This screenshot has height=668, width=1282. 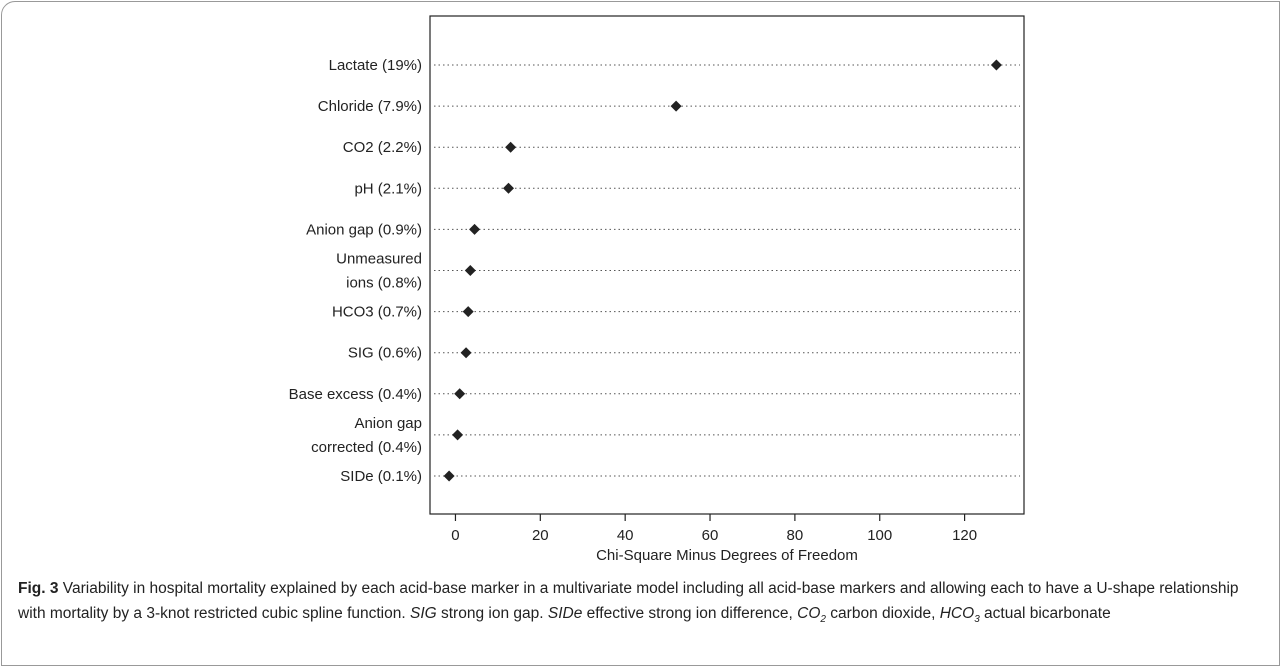 What do you see at coordinates (423, 613) in the screenshot?
I see `caption-sig-abbr: SIG` at bounding box center [423, 613].